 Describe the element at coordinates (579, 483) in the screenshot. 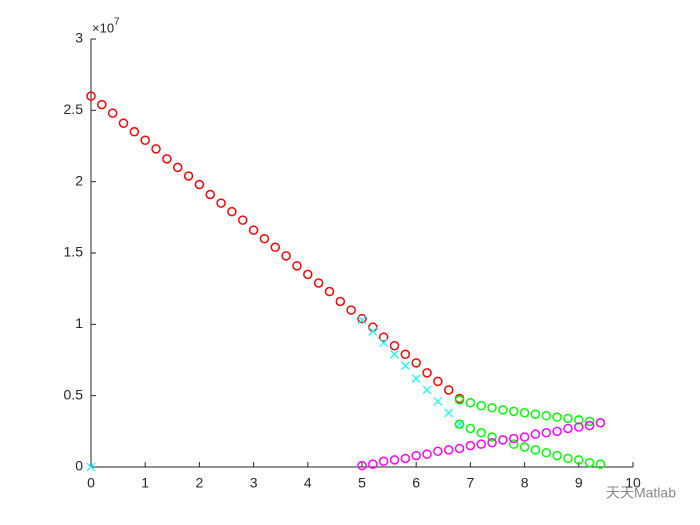

I see `x-tick-label: 9` at that location.